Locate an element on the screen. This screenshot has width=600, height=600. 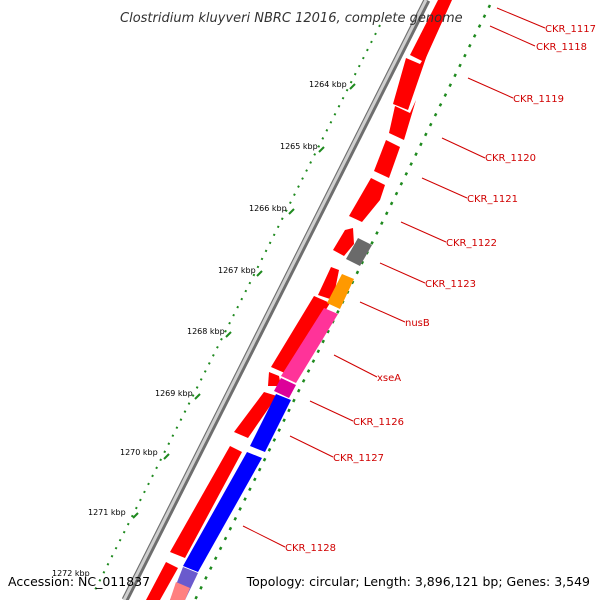
gene-label: CKR_1122 is located at coordinates (471, 243).